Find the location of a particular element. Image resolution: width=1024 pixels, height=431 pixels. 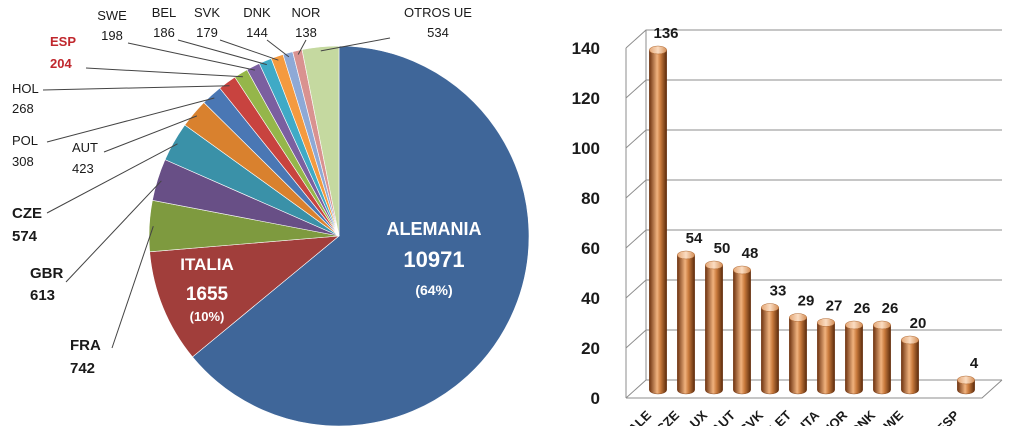

pie-value-swe: 198 is located at coordinates (112, 35).